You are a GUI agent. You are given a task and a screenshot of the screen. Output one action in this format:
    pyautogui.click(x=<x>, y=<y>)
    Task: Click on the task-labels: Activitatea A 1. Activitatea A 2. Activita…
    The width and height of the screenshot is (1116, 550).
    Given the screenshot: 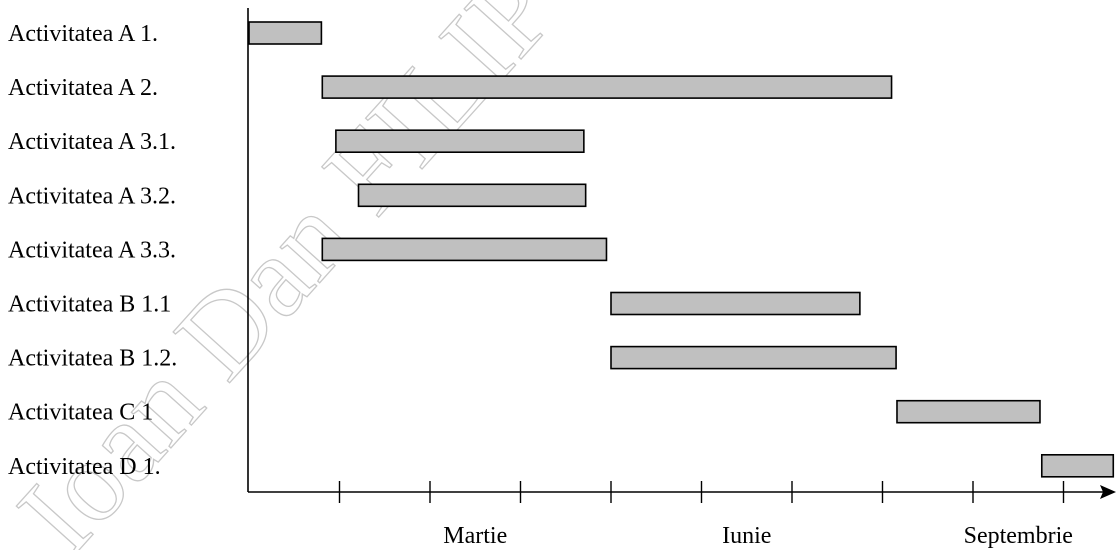 What is the action you would take?
    pyautogui.click(x=92, y=250)
    